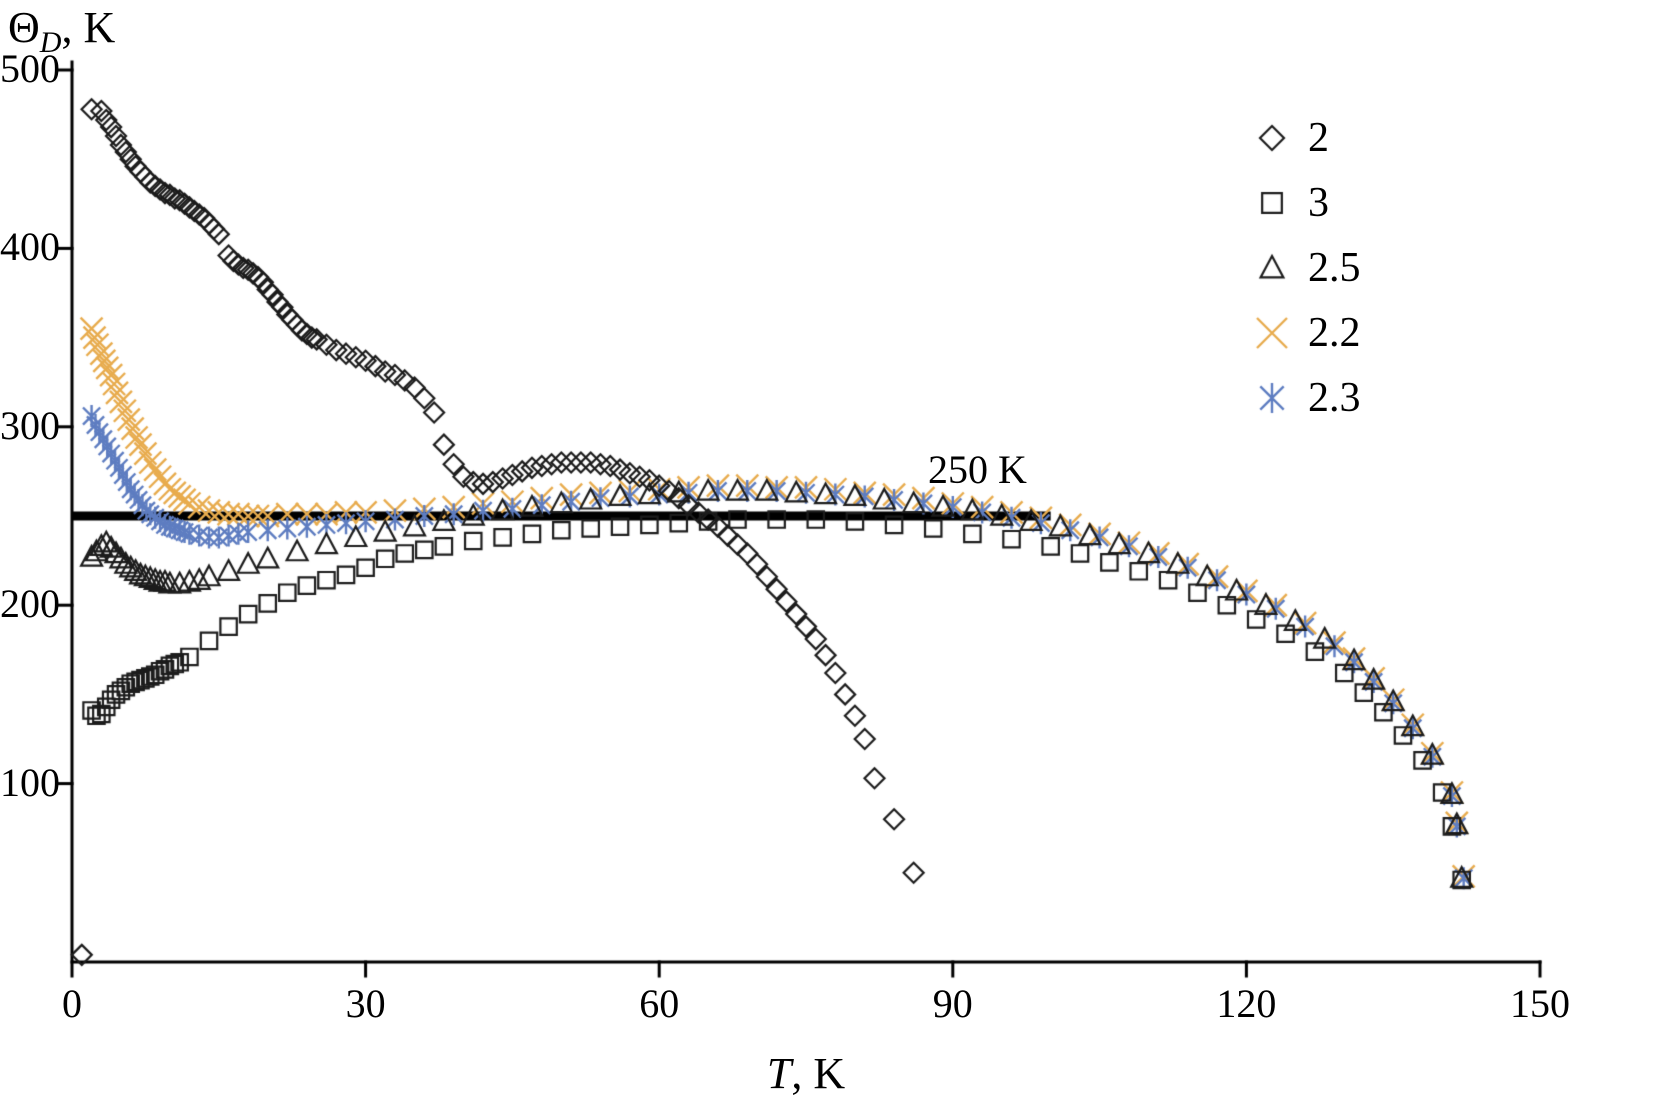  What do you see at coordinates (30, 425) in the screenshot?
I see `y-tick-label: 300` at bounding box center [30, 425].